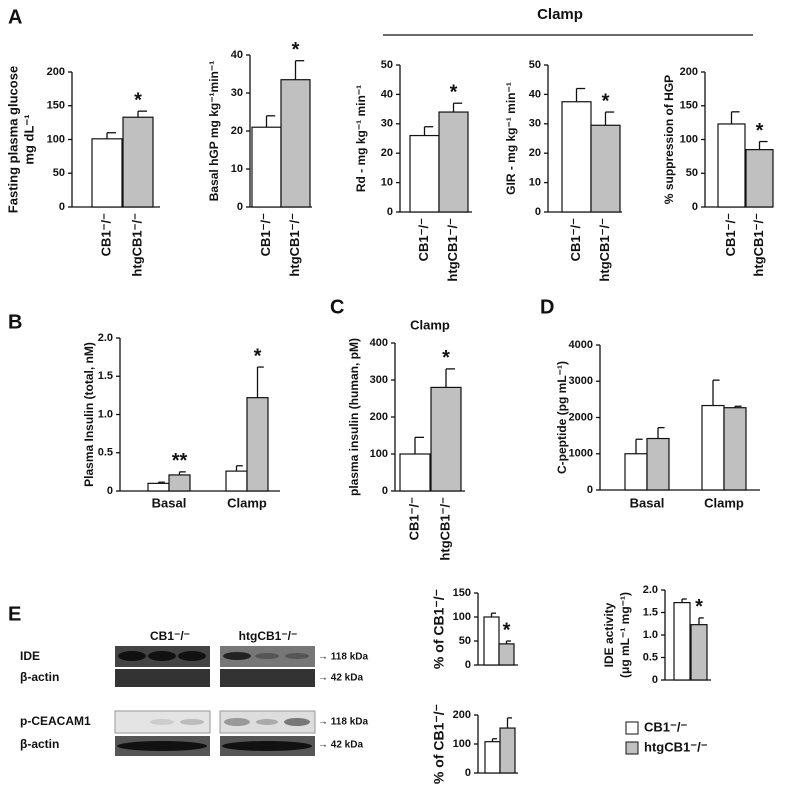 The image size is (795, 787). I want to click on chart-title: Clamp, so click(430, 324).